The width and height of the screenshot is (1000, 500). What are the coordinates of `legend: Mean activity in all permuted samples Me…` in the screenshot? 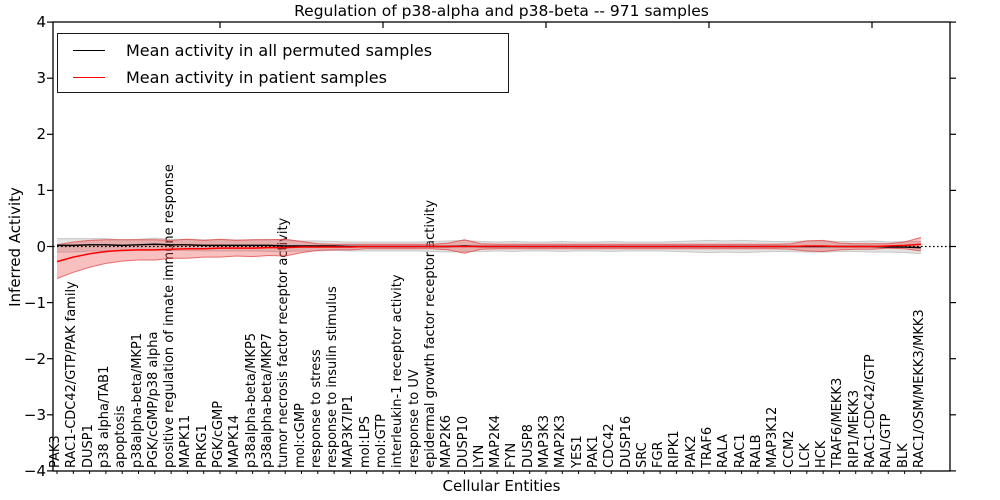 It's located at (283, 63).